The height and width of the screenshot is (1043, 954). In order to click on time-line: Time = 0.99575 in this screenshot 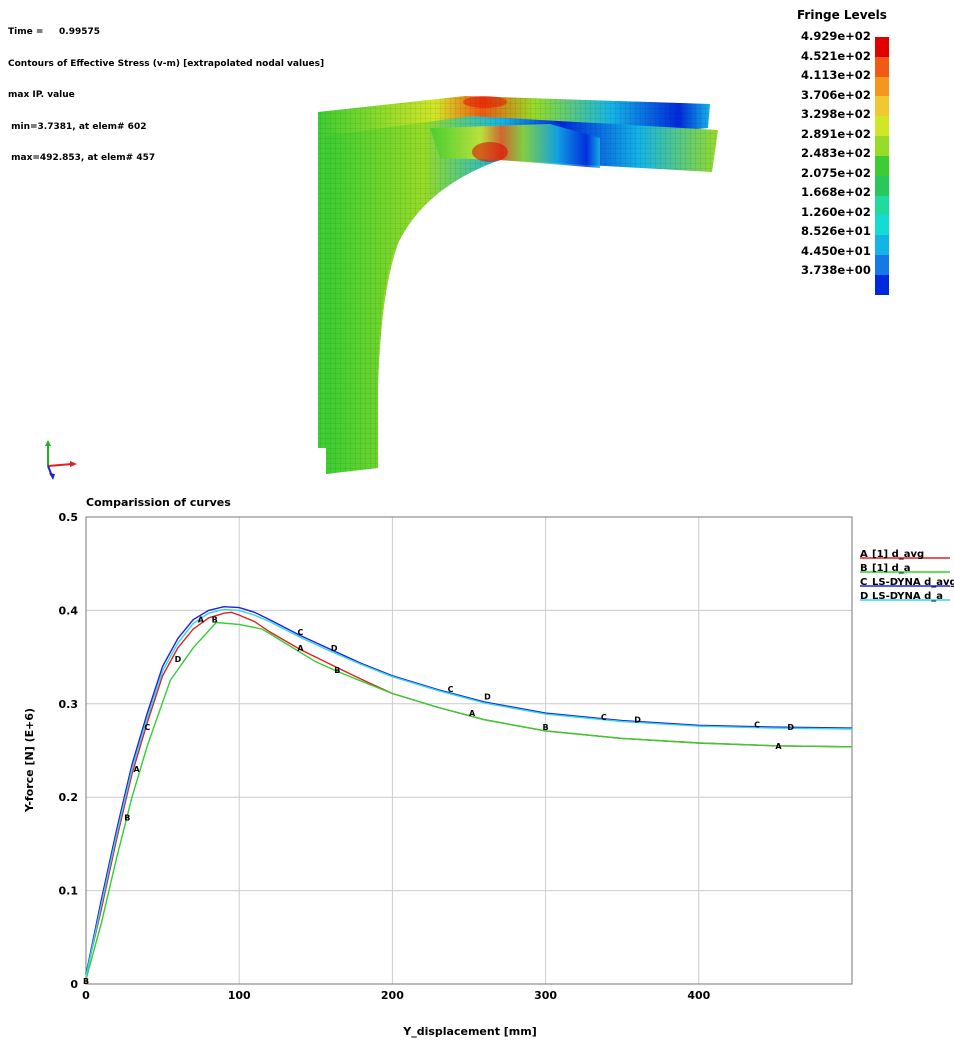, I will do `click(54, 32)`.